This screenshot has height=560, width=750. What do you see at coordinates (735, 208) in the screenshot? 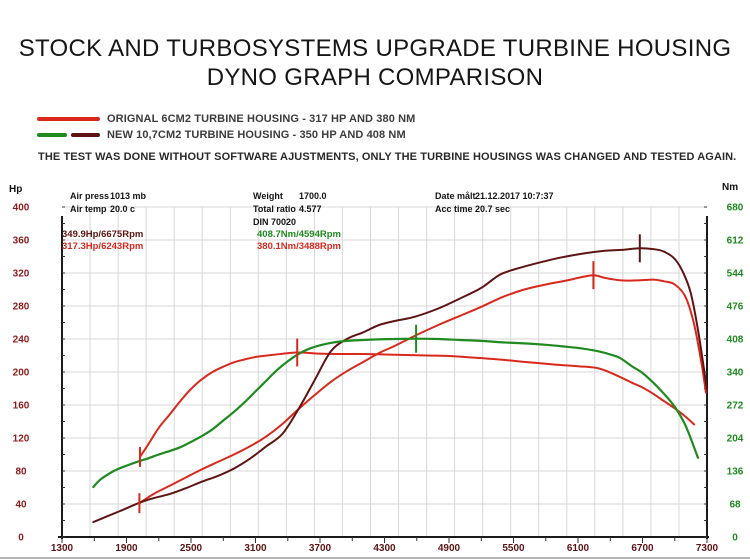
I see `nm-tick-label: 680` at bounding box center [735, 208].